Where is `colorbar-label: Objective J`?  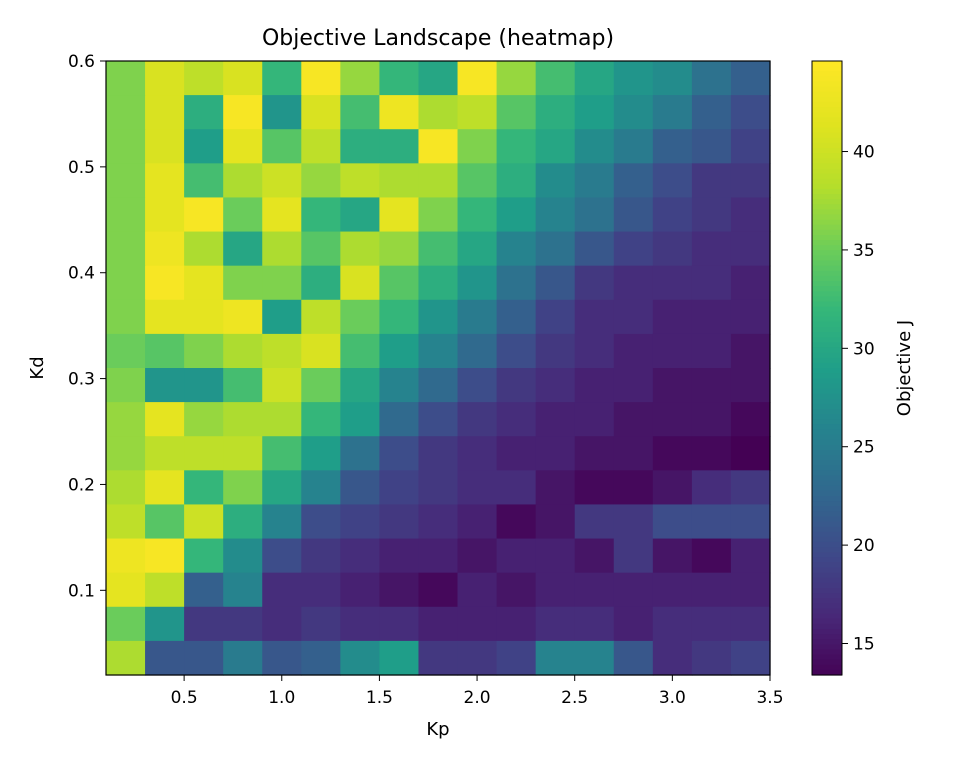
colorbar-label: Objective J is located at coordinates (904, 368).